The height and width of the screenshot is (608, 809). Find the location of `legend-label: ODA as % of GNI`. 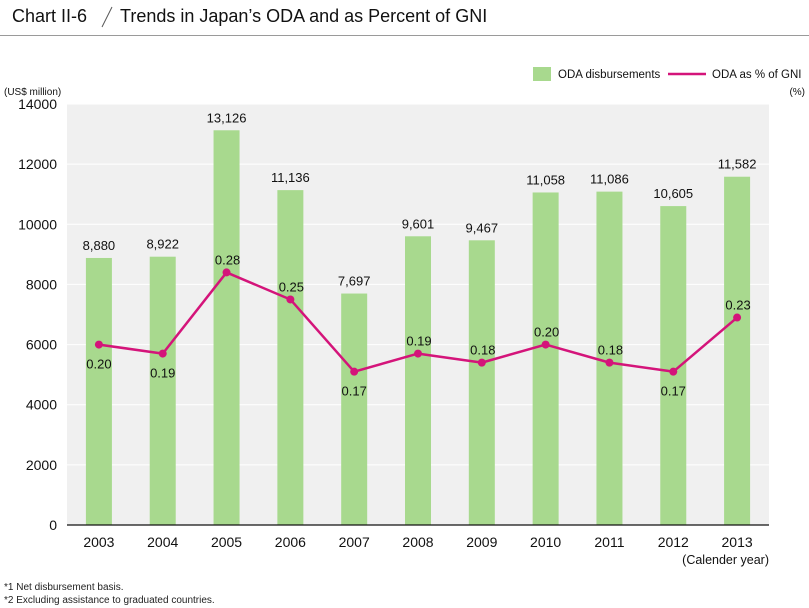

legend-label: ODA as % of GNI is located at coordinates (756, 75).